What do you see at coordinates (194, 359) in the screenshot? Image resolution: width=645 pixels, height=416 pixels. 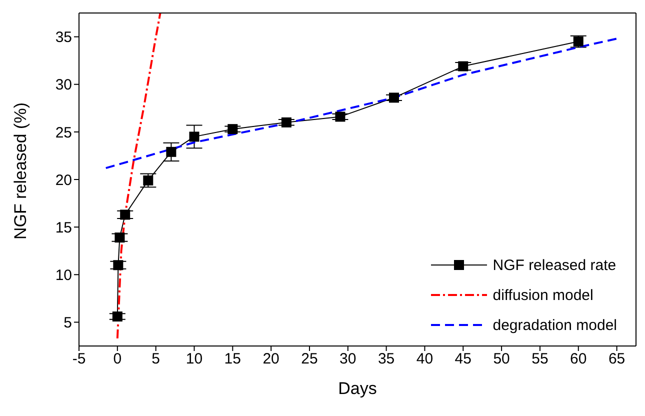 I see `x-tick-label: 10` at bounding box center [194, 359].